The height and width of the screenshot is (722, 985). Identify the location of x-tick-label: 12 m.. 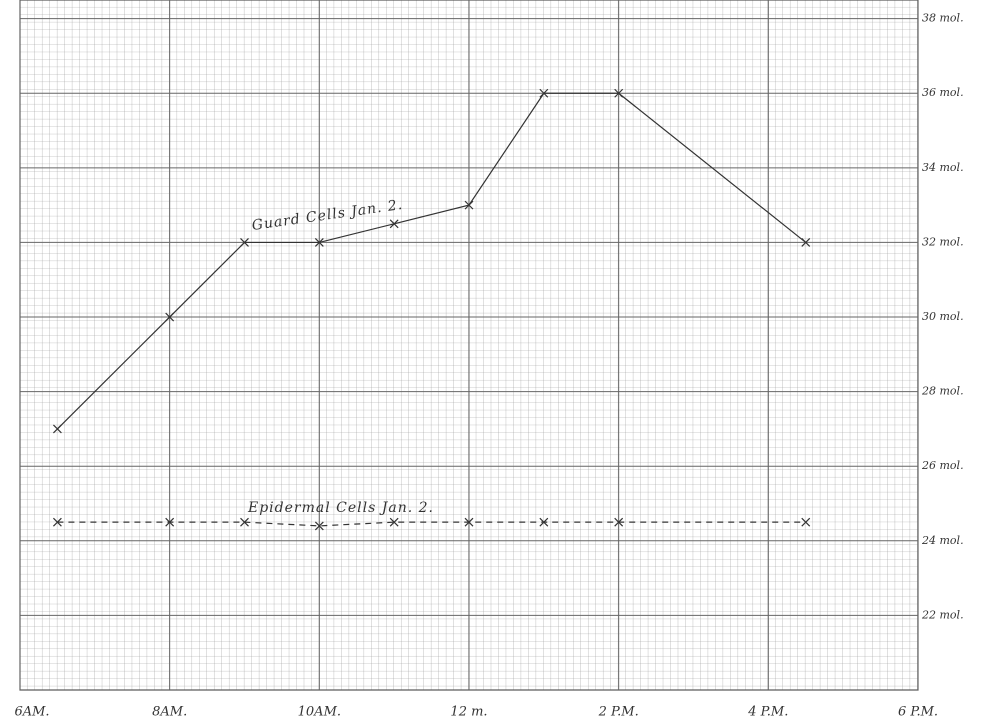
(468, 712).